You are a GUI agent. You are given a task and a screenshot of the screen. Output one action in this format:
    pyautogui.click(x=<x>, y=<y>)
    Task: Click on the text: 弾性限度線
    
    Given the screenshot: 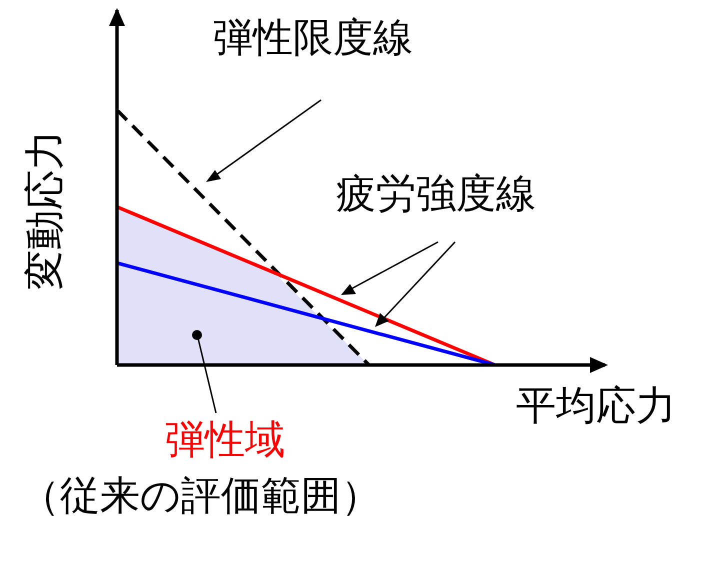 What is the action you would take?
    pyautogui.click(x=313, y=38)
    